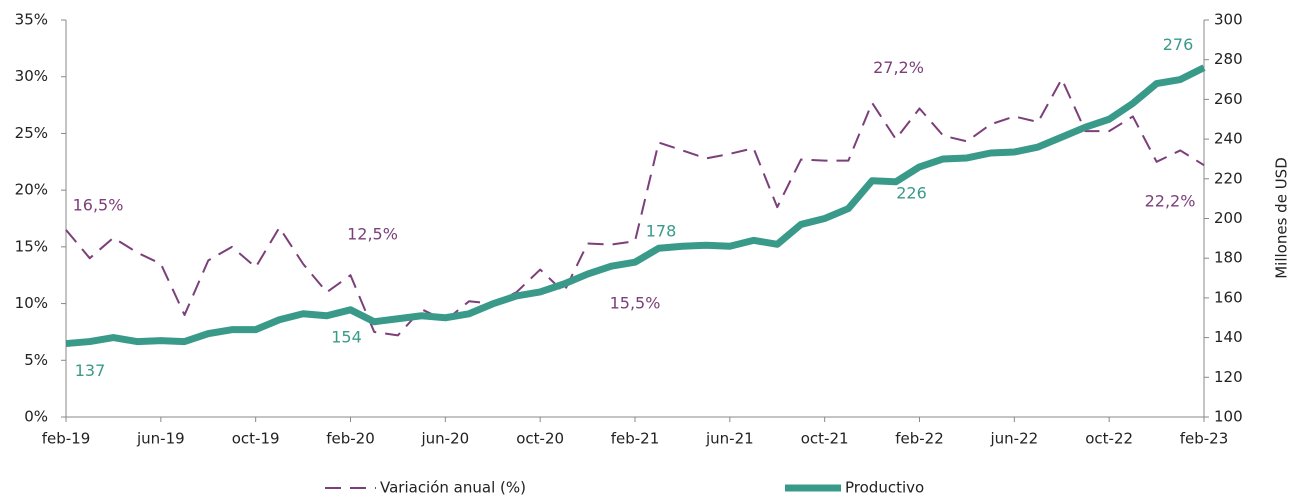 Image resolution: width=1299 pixels, height=500 pixels. Describe the element at coordinates (1228, 99) in the screenshot. I see `y2-tick-label: 260` at that location.